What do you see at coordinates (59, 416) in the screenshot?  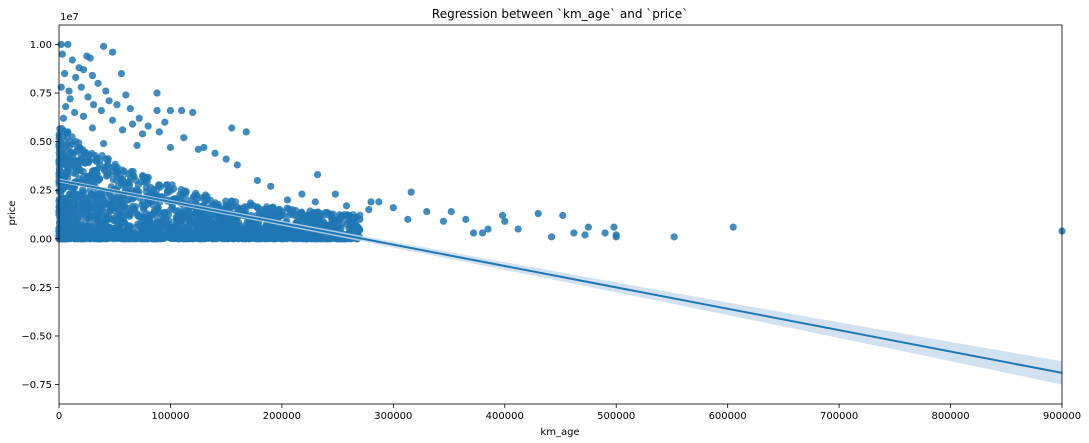 I see `x-tick-label: 0` at bounding box center [59, 416].